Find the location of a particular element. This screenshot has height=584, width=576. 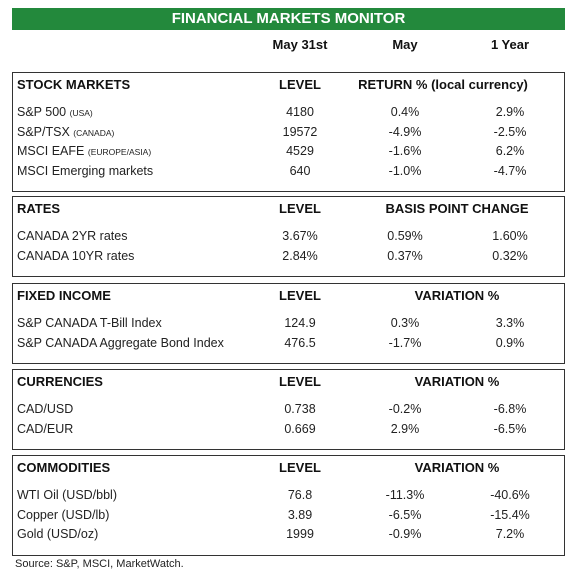

row-name: CANADA 2YR rates is located at coordinates (72, 236).